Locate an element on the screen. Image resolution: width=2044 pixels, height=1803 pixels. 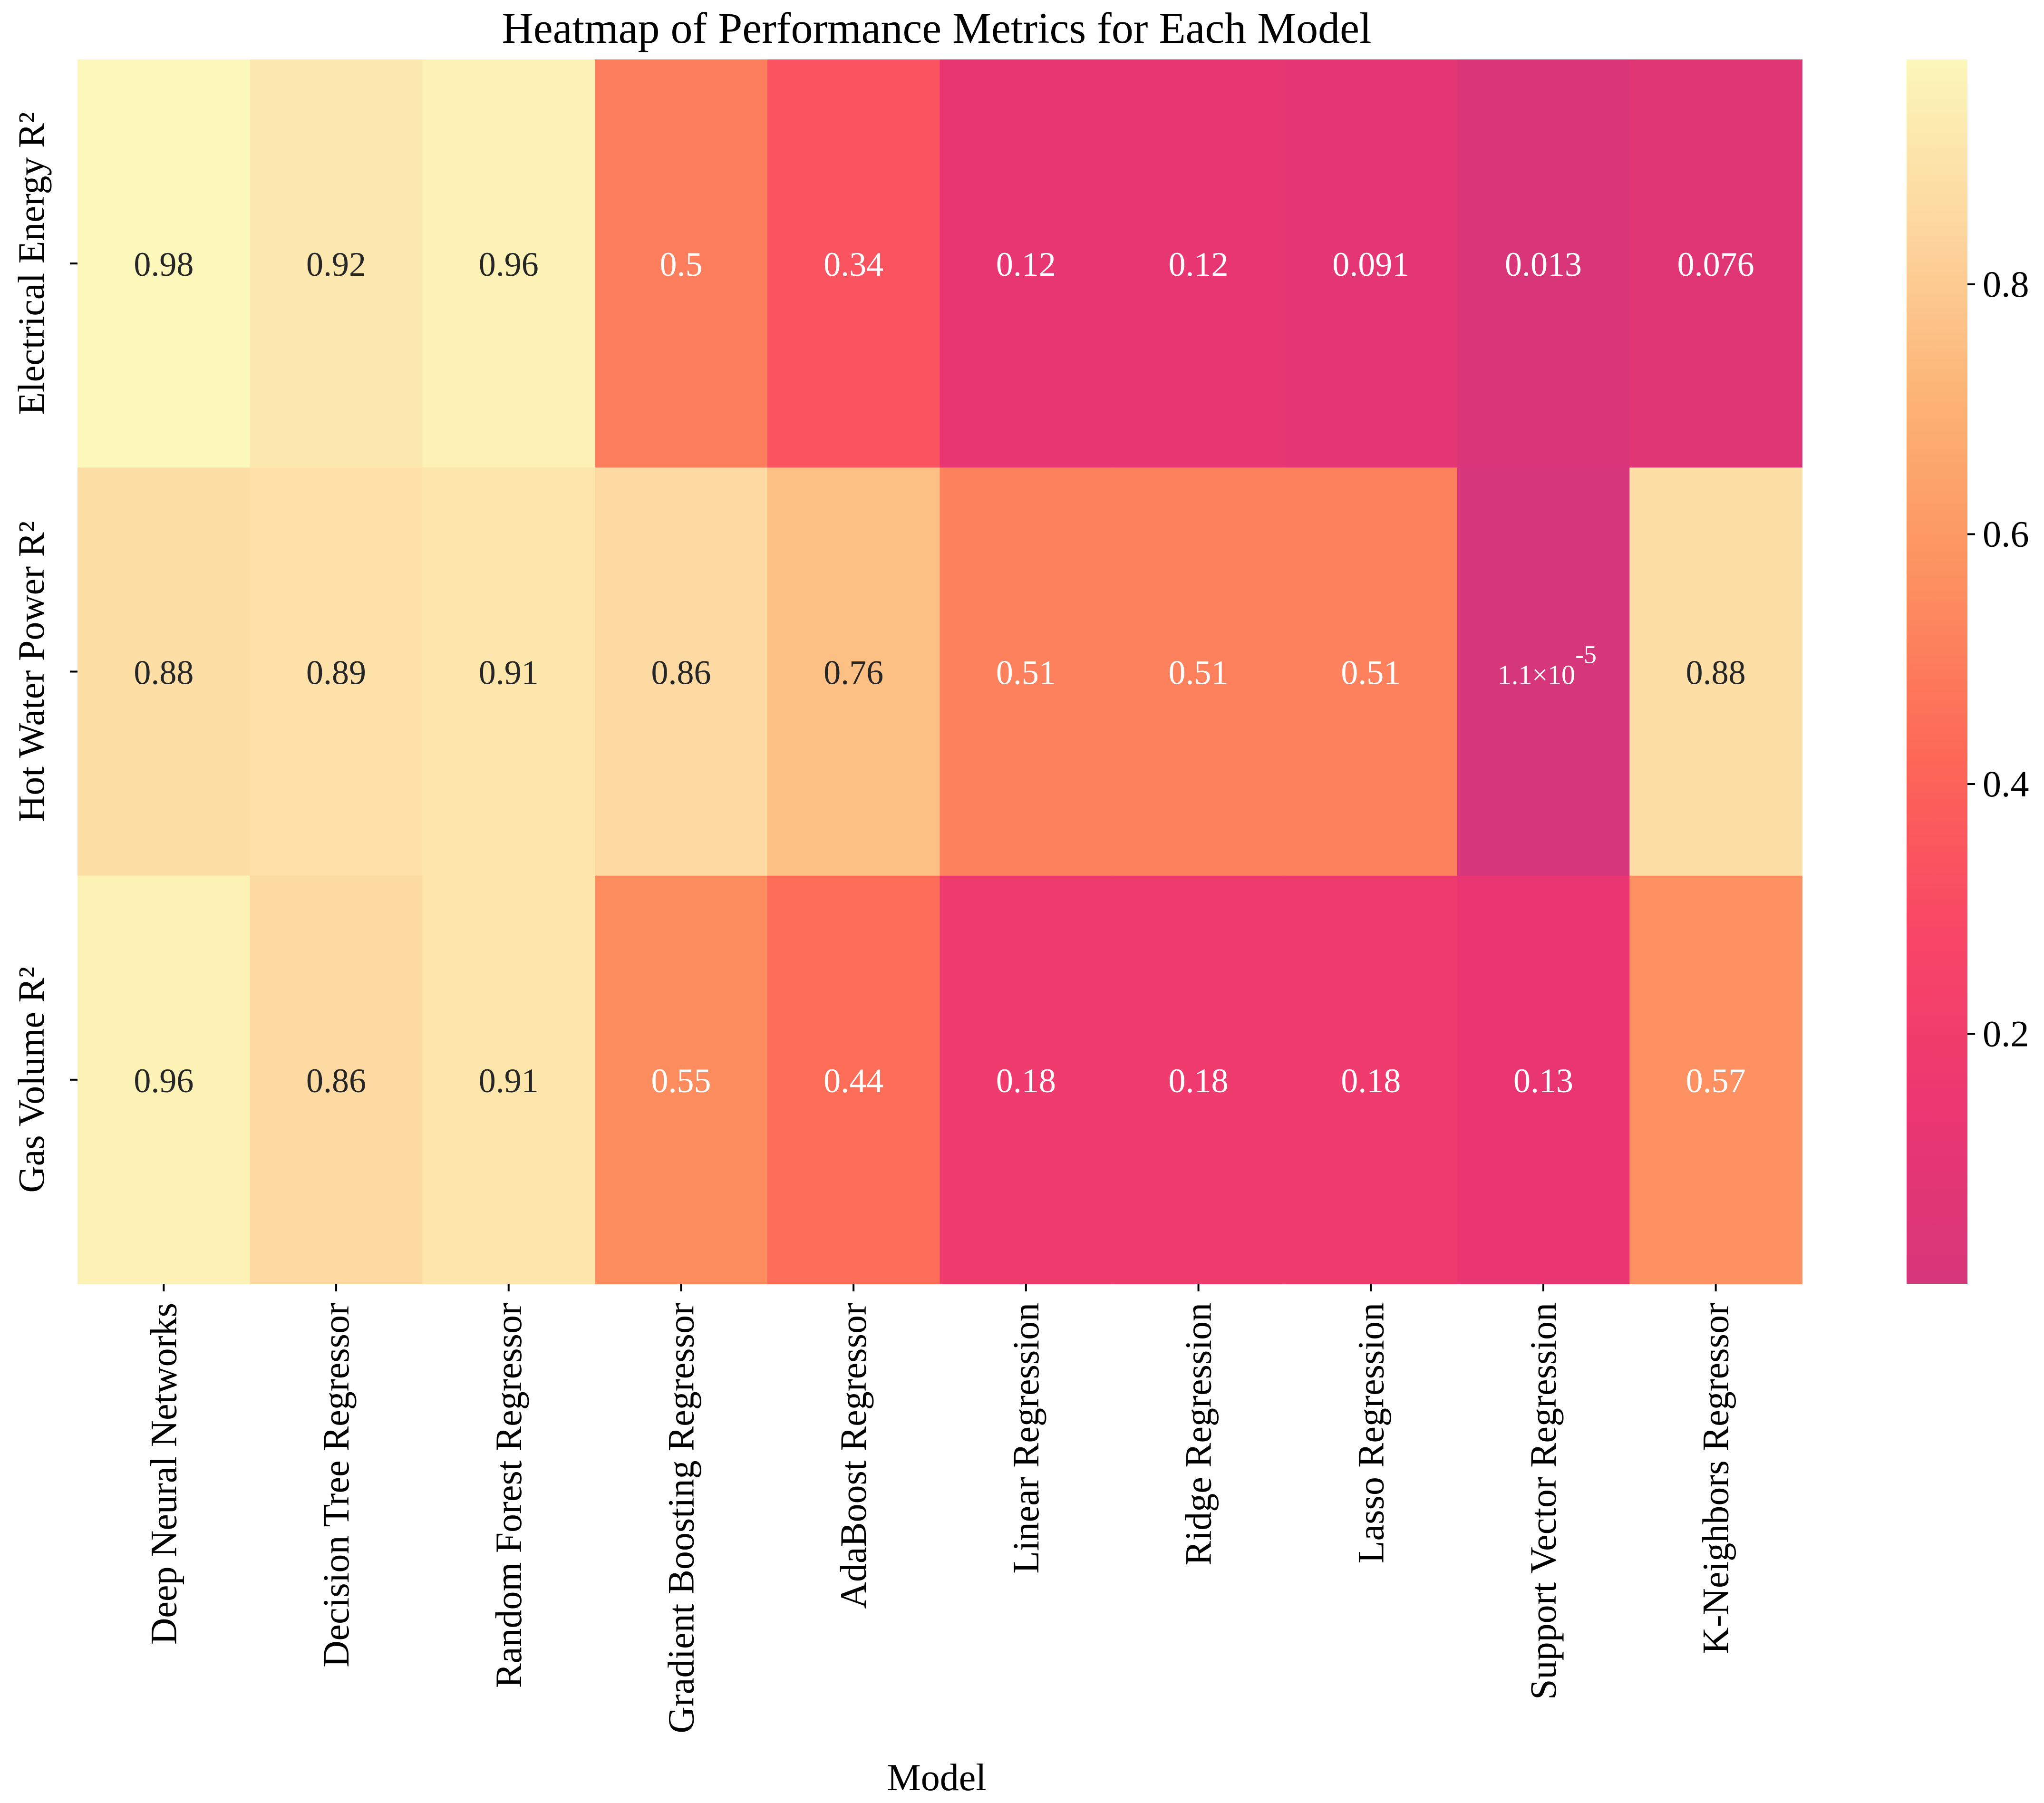
cell-annotation: 0.57 is located at coordinates (1716, 1081).